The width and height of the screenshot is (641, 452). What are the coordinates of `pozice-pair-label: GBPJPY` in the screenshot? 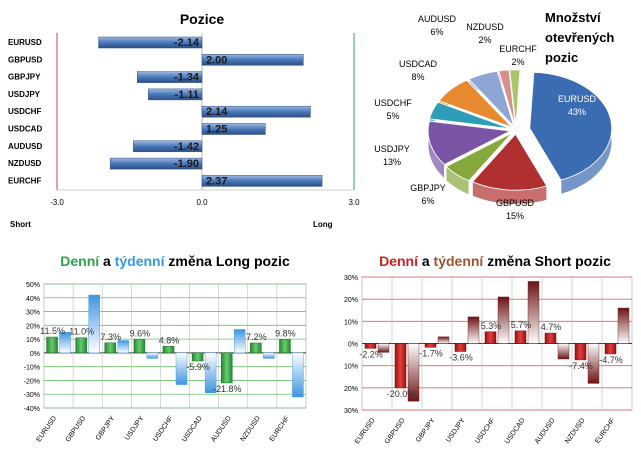 It's located at (24, 77).